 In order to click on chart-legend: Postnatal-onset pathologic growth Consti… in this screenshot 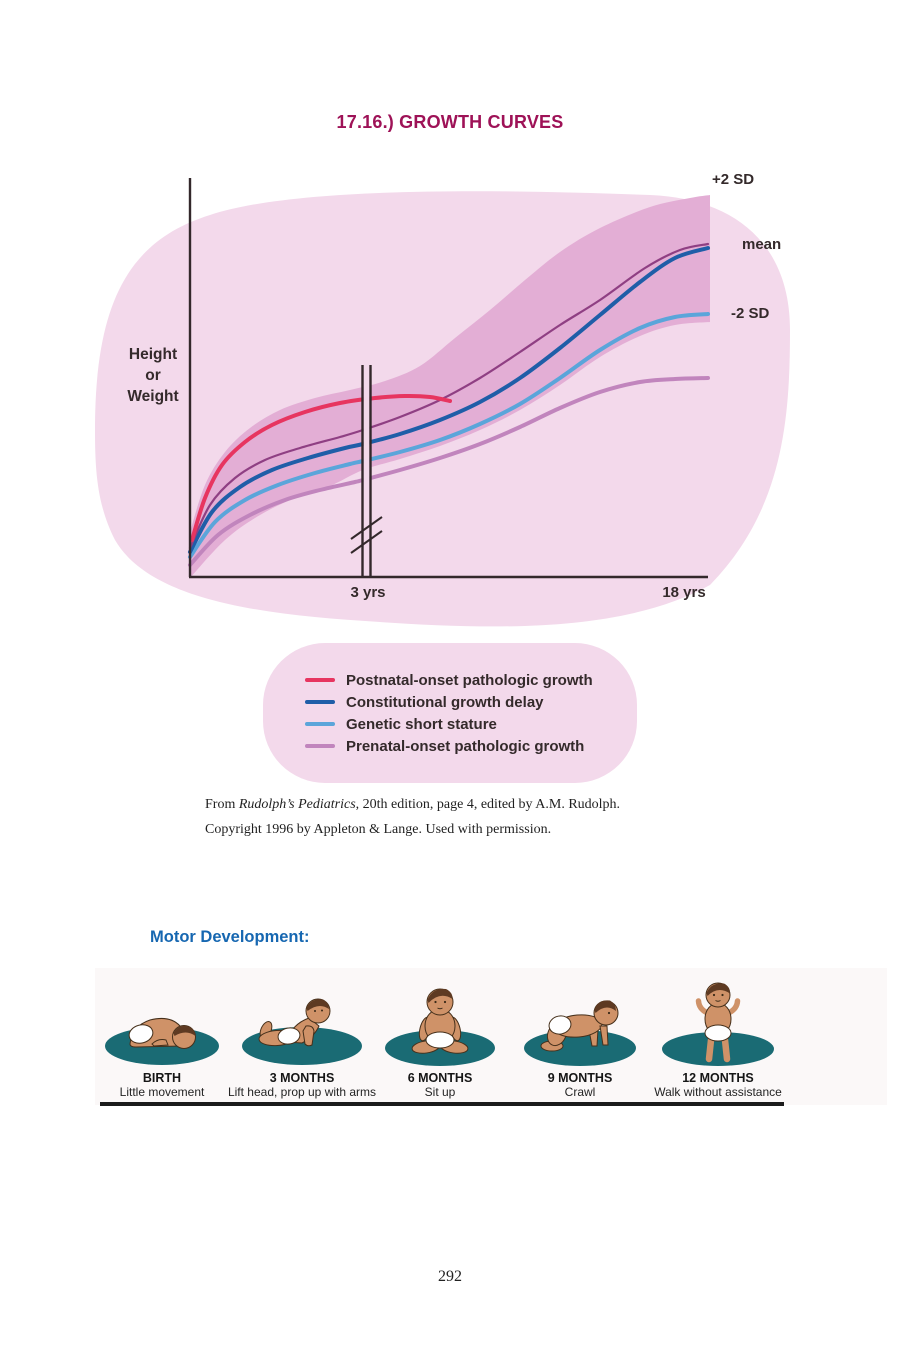, I will do `click(450, 713)`.